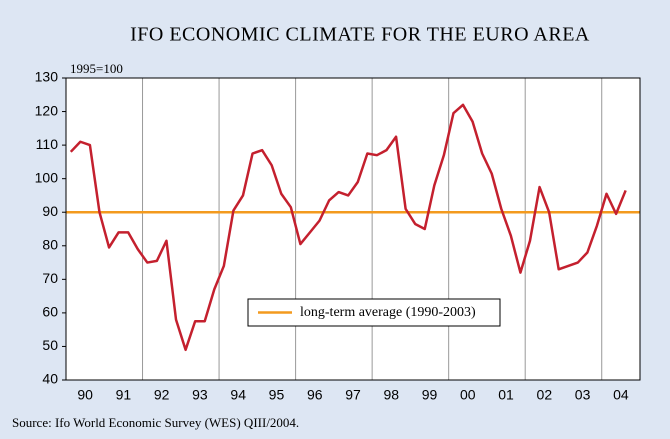  I want to click on y-tick-label: 130, so click(47, 77).